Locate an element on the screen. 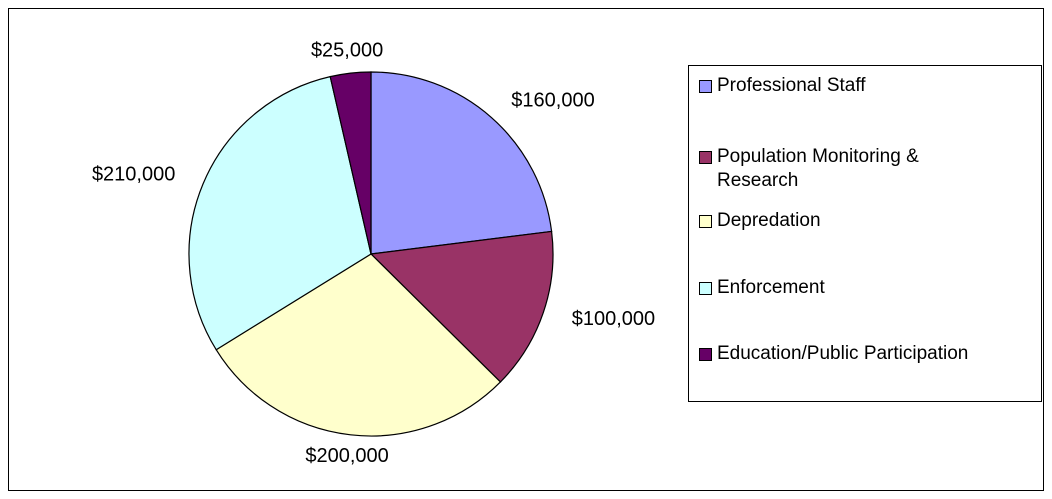 The height and width of the screenshot is (499, 1052). legend-label: Enforcement is located at coordinates (771, 287).